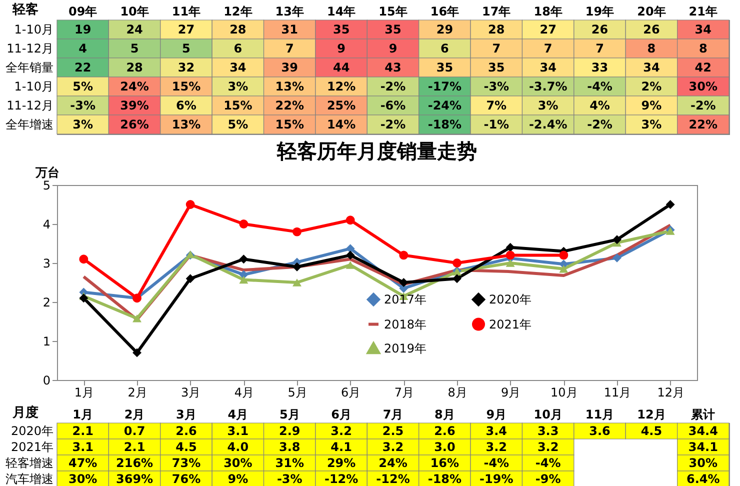 This screenshot has height=486, width=740. What do you see at coordinates (651, 431) in the screenshot?
I see `data-label: 4.5` at bounding box center [651, 431].